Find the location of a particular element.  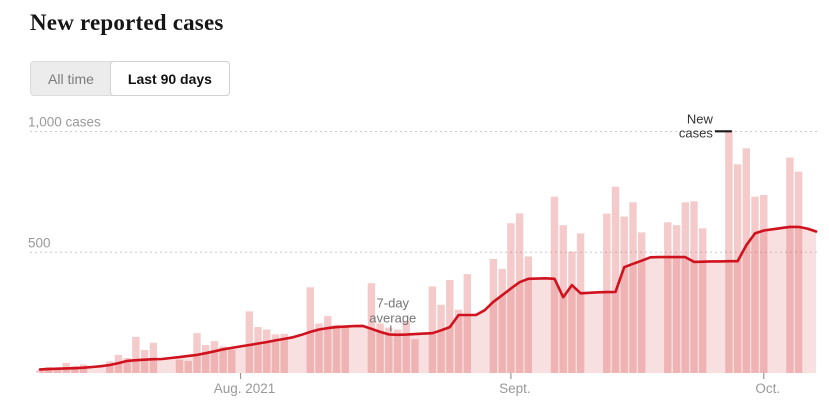

seven-day-average-annotation: average is located at coordinates (392, 317).